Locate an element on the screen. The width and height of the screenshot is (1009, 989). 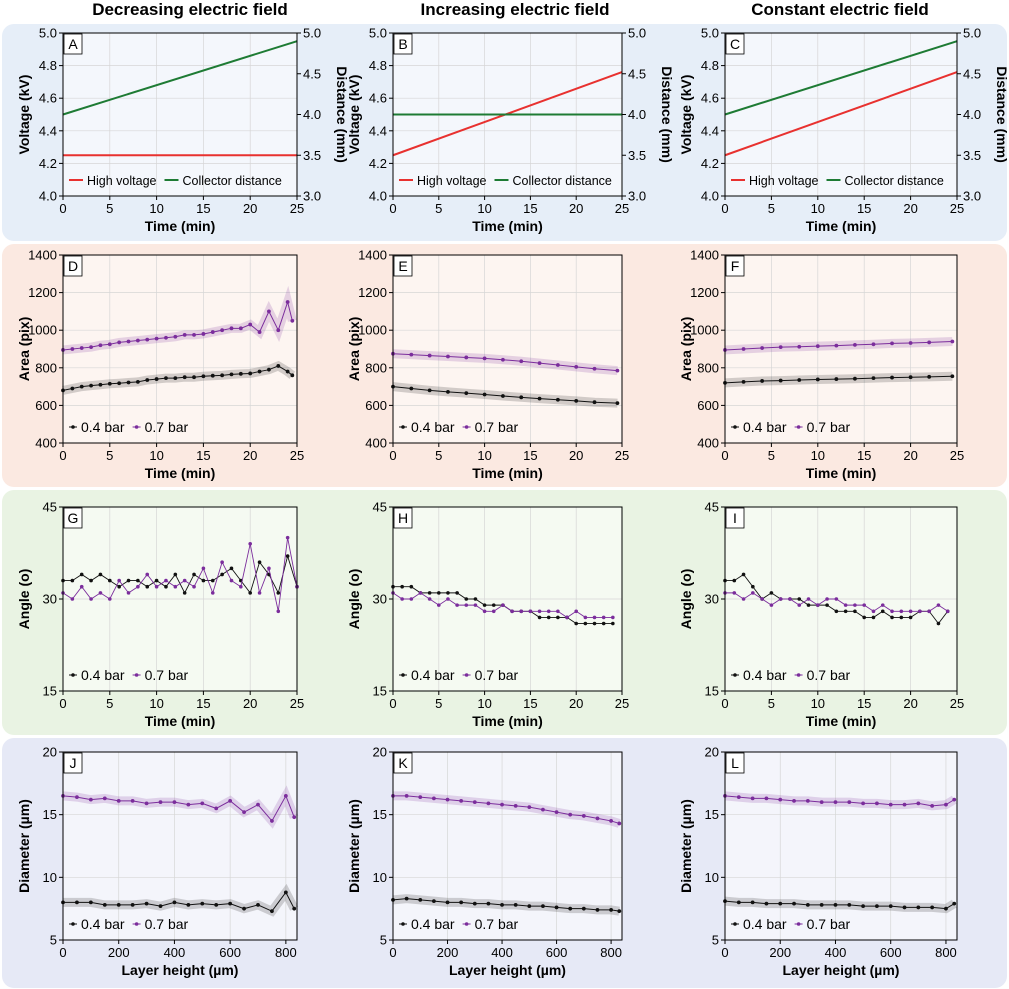
x-tick-label: 800 is located at coordinates (946, 952).